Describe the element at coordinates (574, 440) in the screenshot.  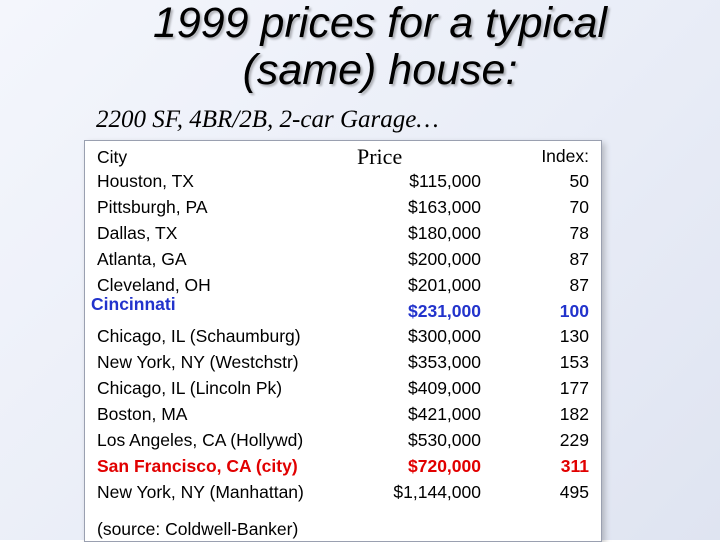
I see `row-index: 229` at that location.